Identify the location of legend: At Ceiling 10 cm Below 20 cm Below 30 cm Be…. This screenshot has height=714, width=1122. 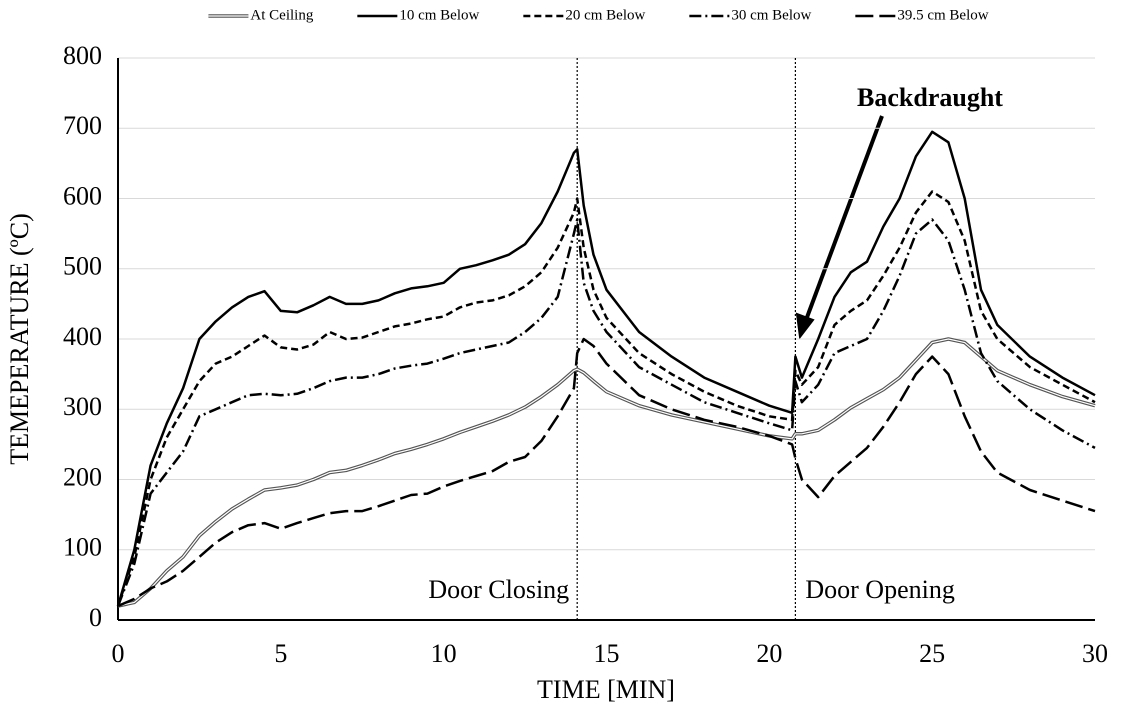
(598, 15).